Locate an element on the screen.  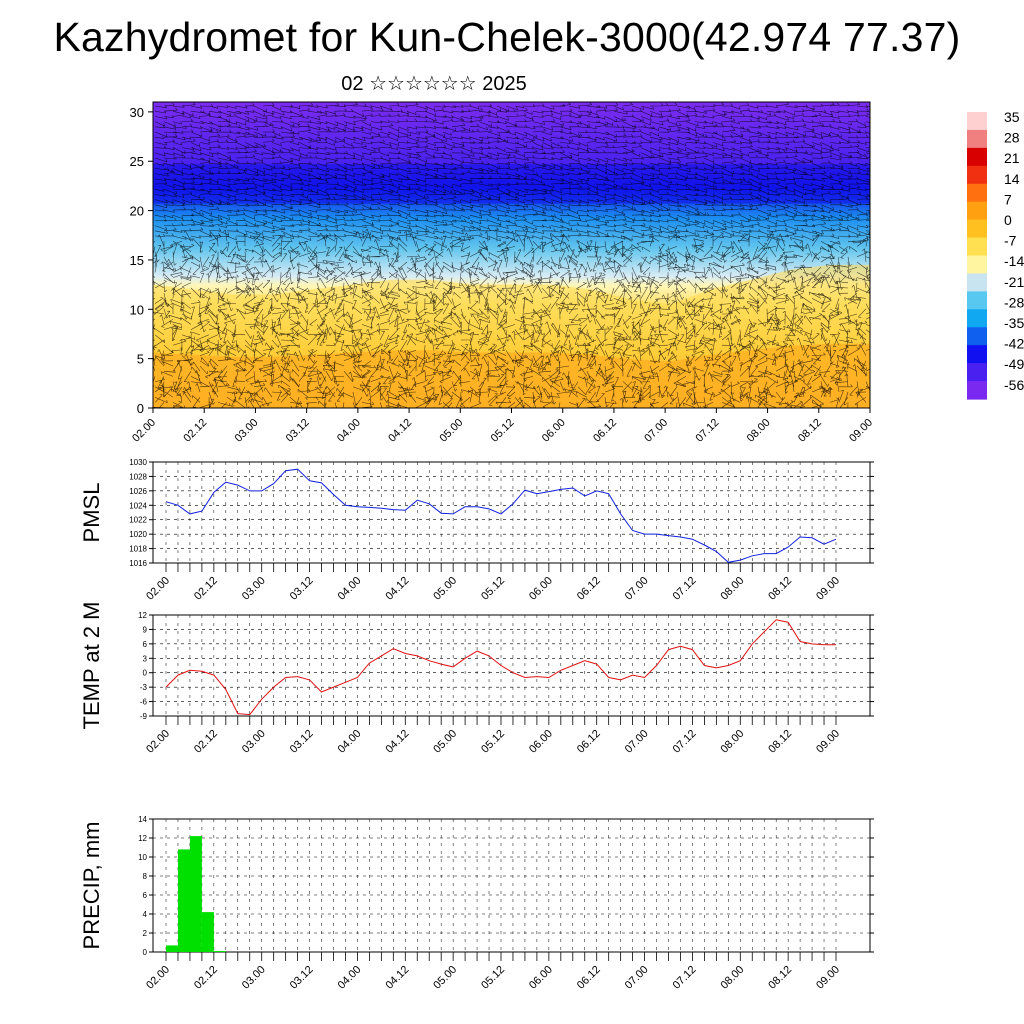
y-tick-label: 1030 is located at coordinates (138, 462).